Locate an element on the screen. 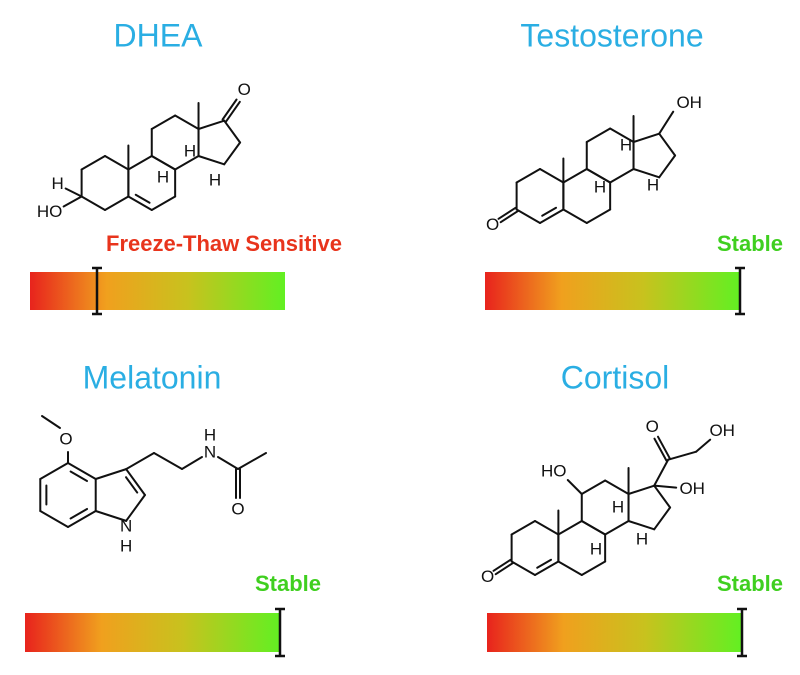 The image size is (800, 675). status-label: Freeze-Thaw Sensitive is located at coordinates (224, 243).